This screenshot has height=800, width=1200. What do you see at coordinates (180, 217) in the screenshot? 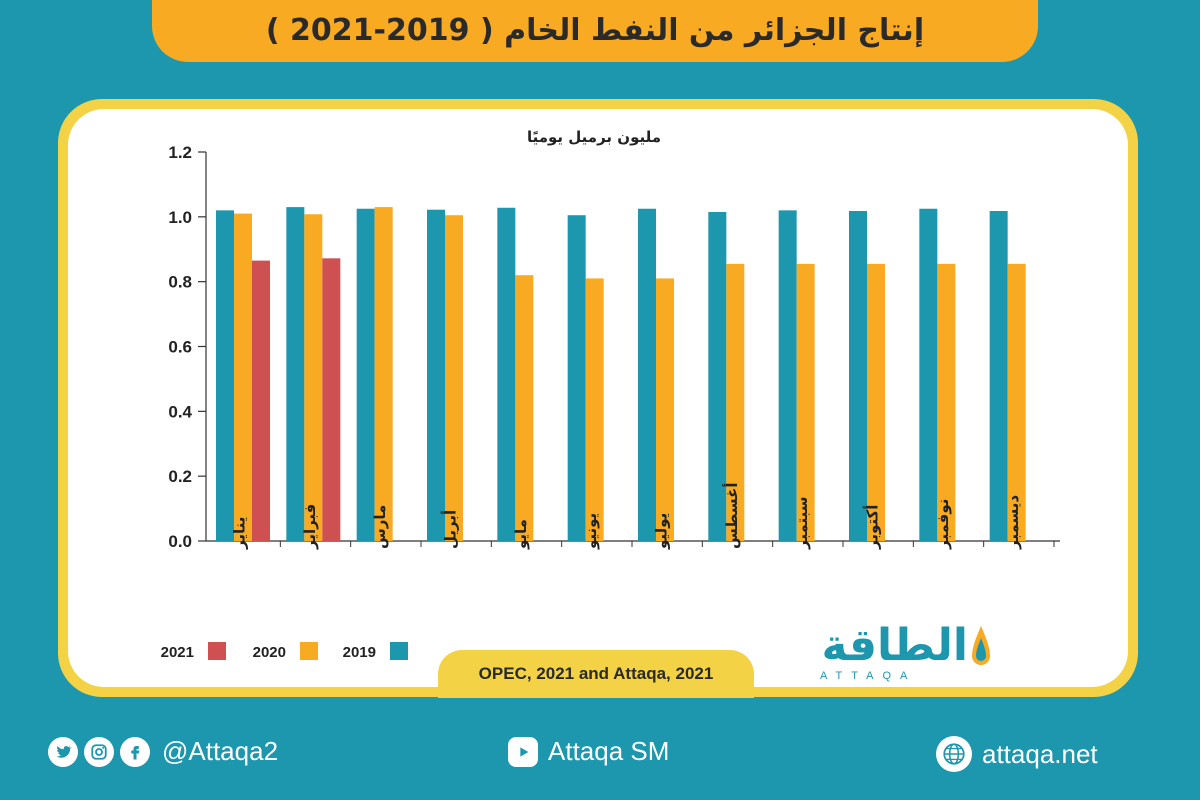
I see `y-tick-label: 1.0` at bounding box center [180, 217].